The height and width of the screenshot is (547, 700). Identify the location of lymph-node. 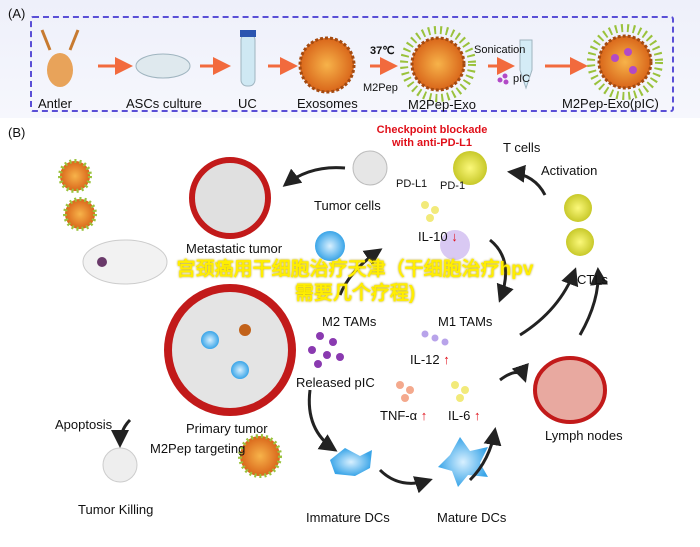
(570, 390).